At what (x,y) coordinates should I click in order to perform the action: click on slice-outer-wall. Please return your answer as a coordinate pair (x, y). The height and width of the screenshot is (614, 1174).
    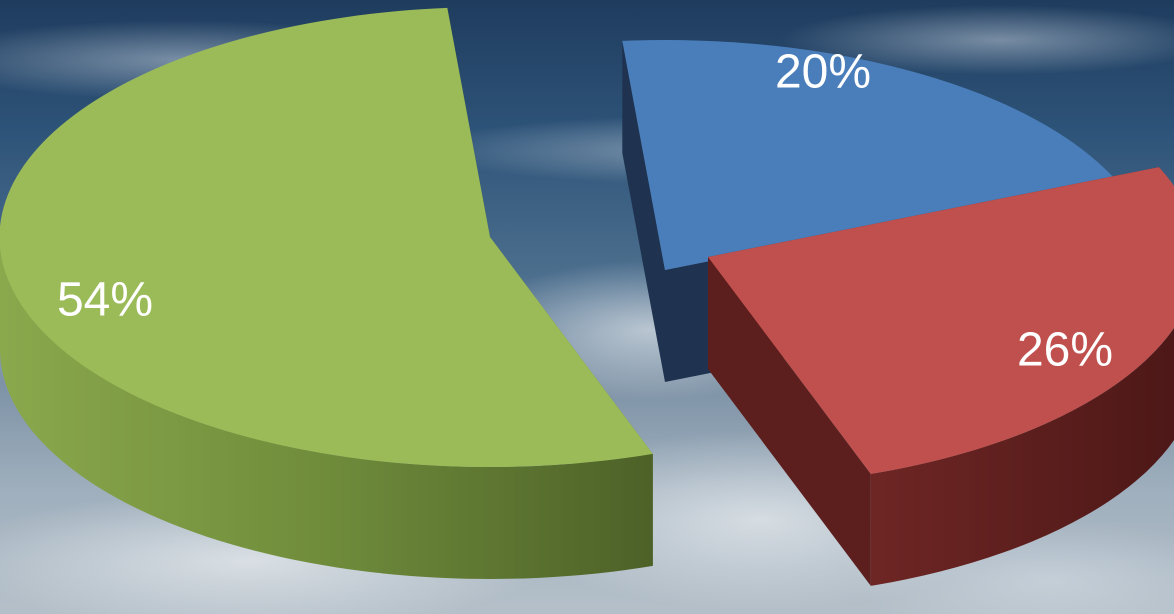
    Looking at the image, I should click on (1022, 456).